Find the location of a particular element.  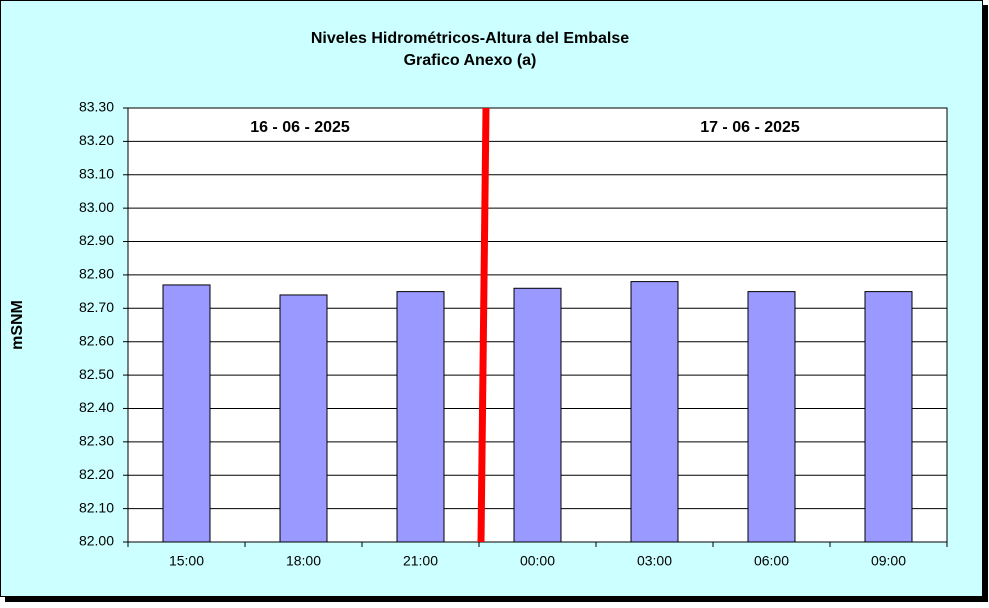

y-tick-label: 83.10 is located at coordinates (96, 173).